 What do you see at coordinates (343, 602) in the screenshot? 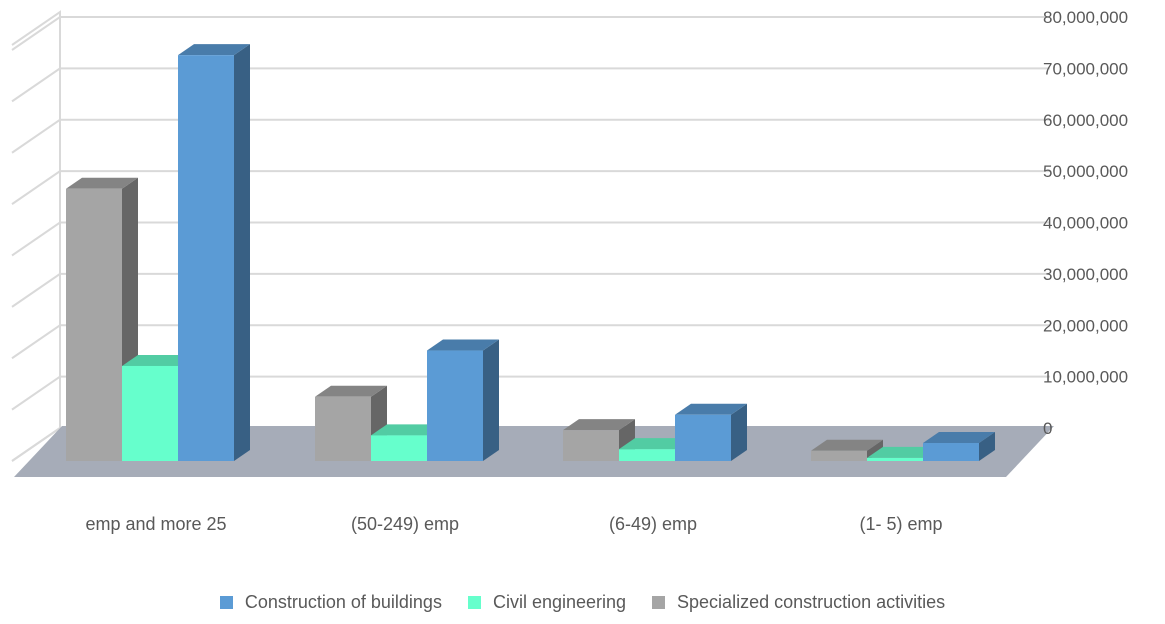
I see `legend-label: Construction of buildings` at bounding box center [343, 602].